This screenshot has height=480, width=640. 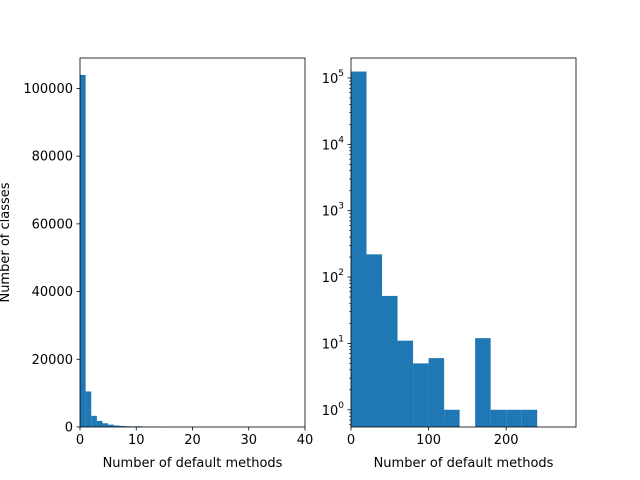 What do you see at coordinates (333, 211) in the screenshot?
I see `y-tick-label: 10³` at bounding box center [333, 211].